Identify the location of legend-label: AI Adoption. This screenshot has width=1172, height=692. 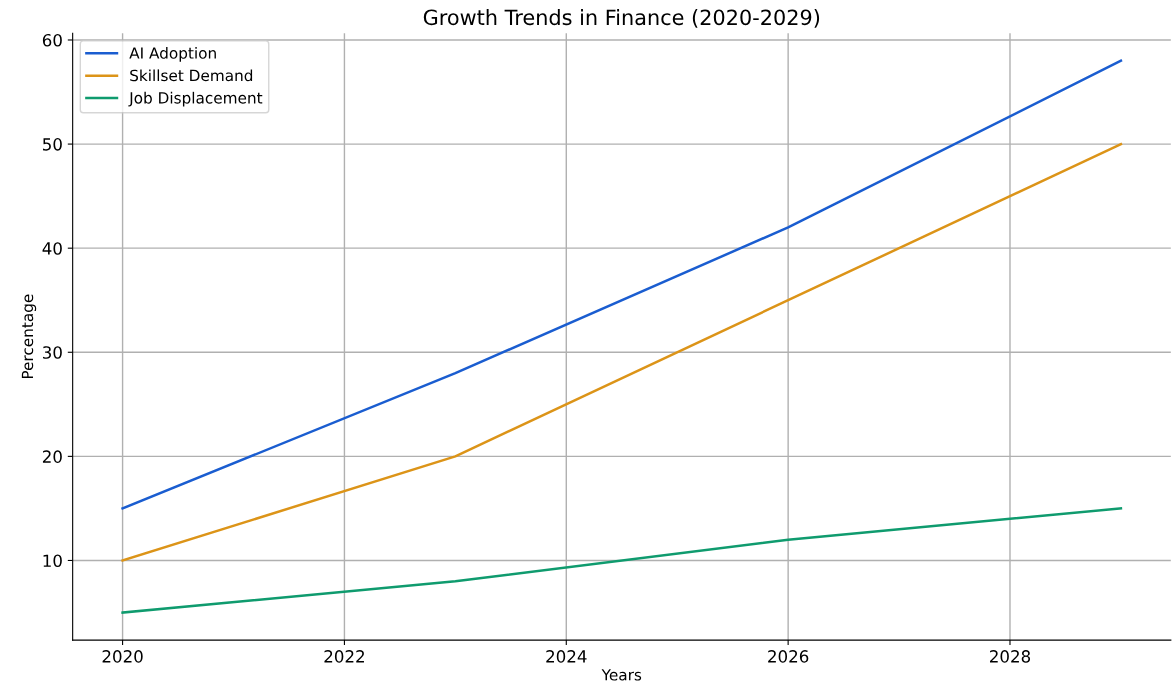
(172, 54).